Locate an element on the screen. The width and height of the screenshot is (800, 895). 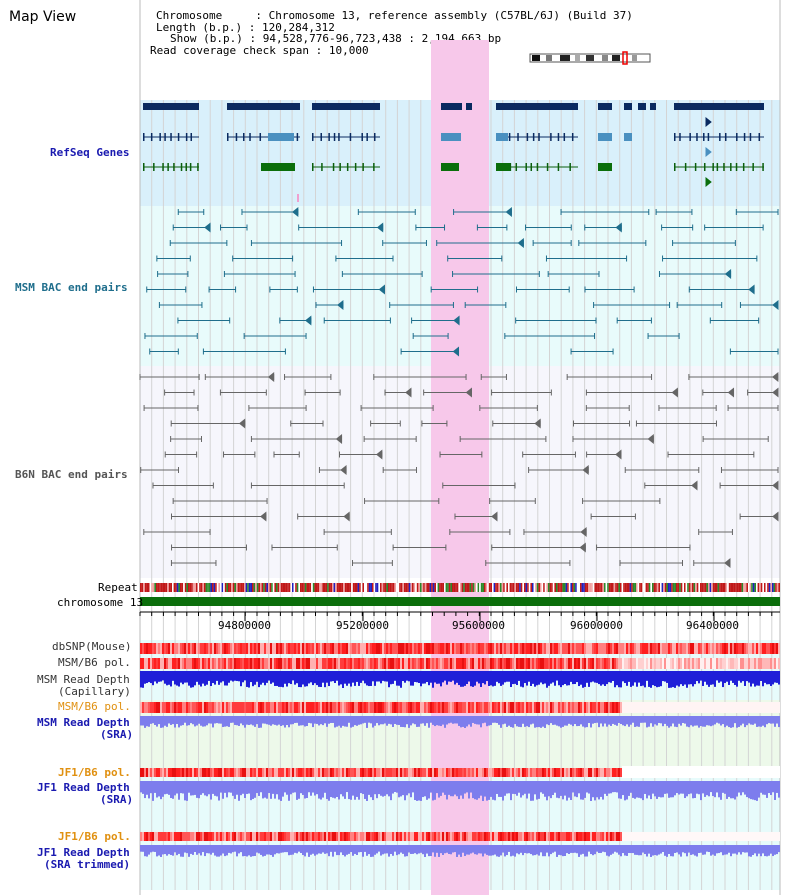
msm-bac-arrow is located at coordinates (308, 320).